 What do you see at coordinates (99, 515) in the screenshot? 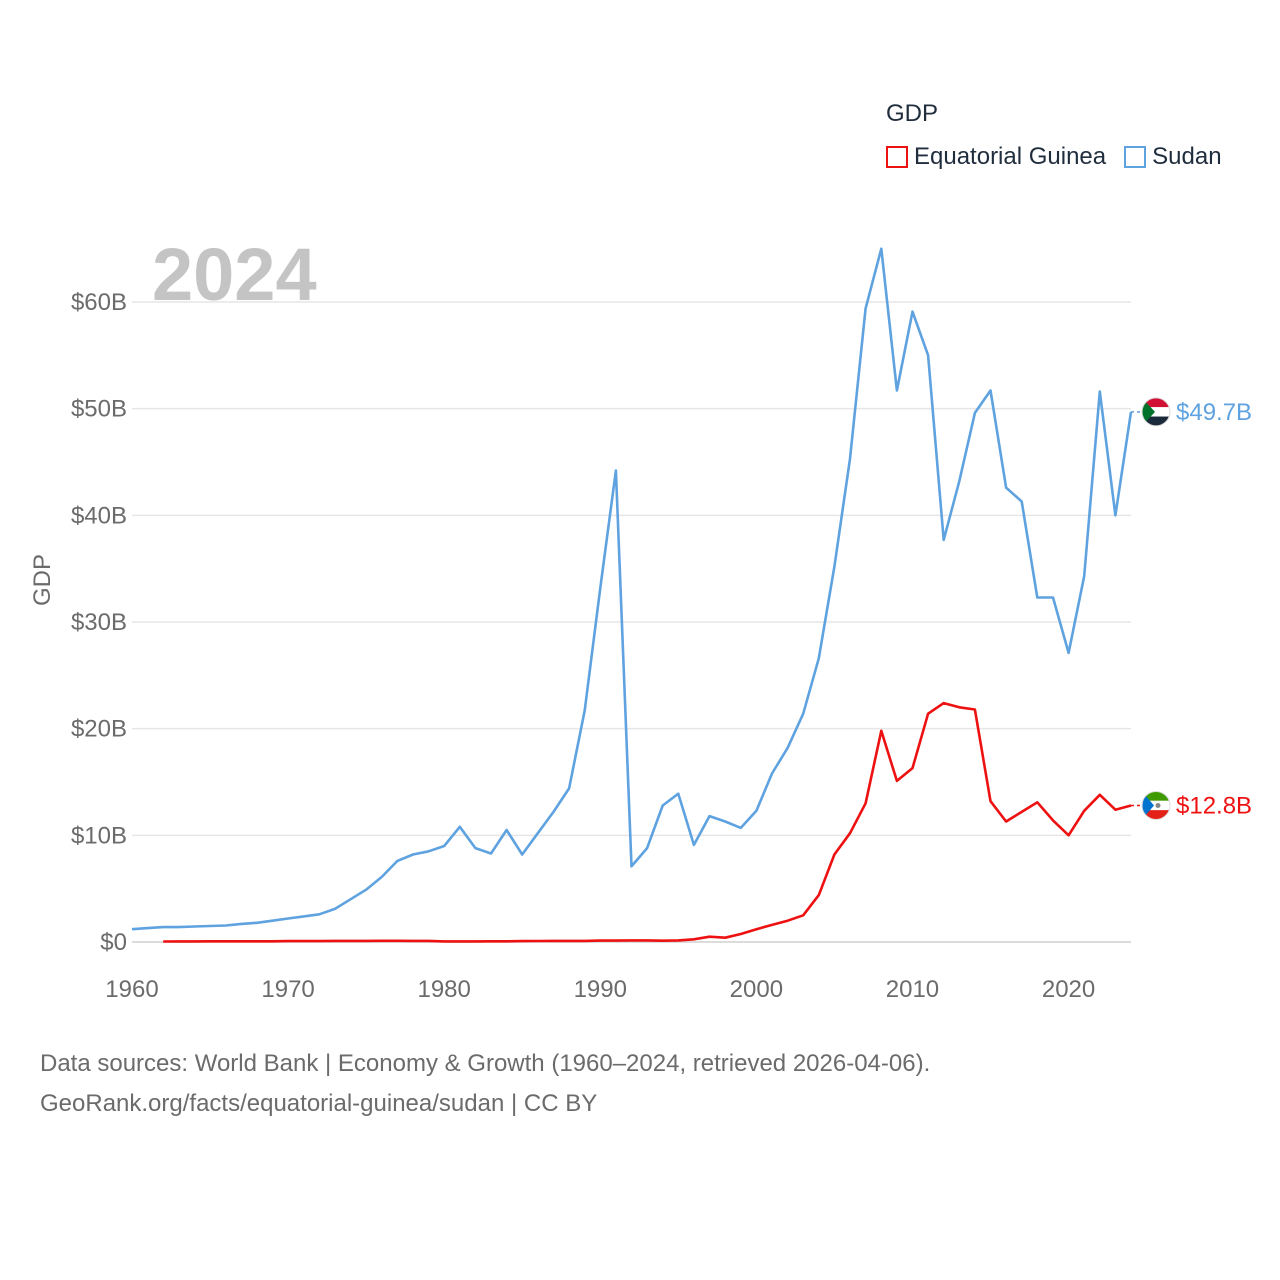
I see `y-tick-label: $40B` at bounding box center [99, 515].